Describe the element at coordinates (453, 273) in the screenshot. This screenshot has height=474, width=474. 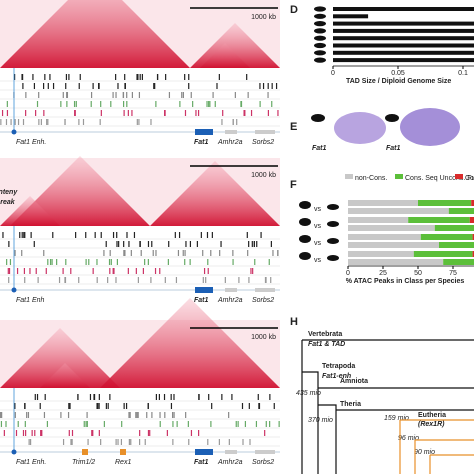
I see `x-tick-label: 75` at that location.